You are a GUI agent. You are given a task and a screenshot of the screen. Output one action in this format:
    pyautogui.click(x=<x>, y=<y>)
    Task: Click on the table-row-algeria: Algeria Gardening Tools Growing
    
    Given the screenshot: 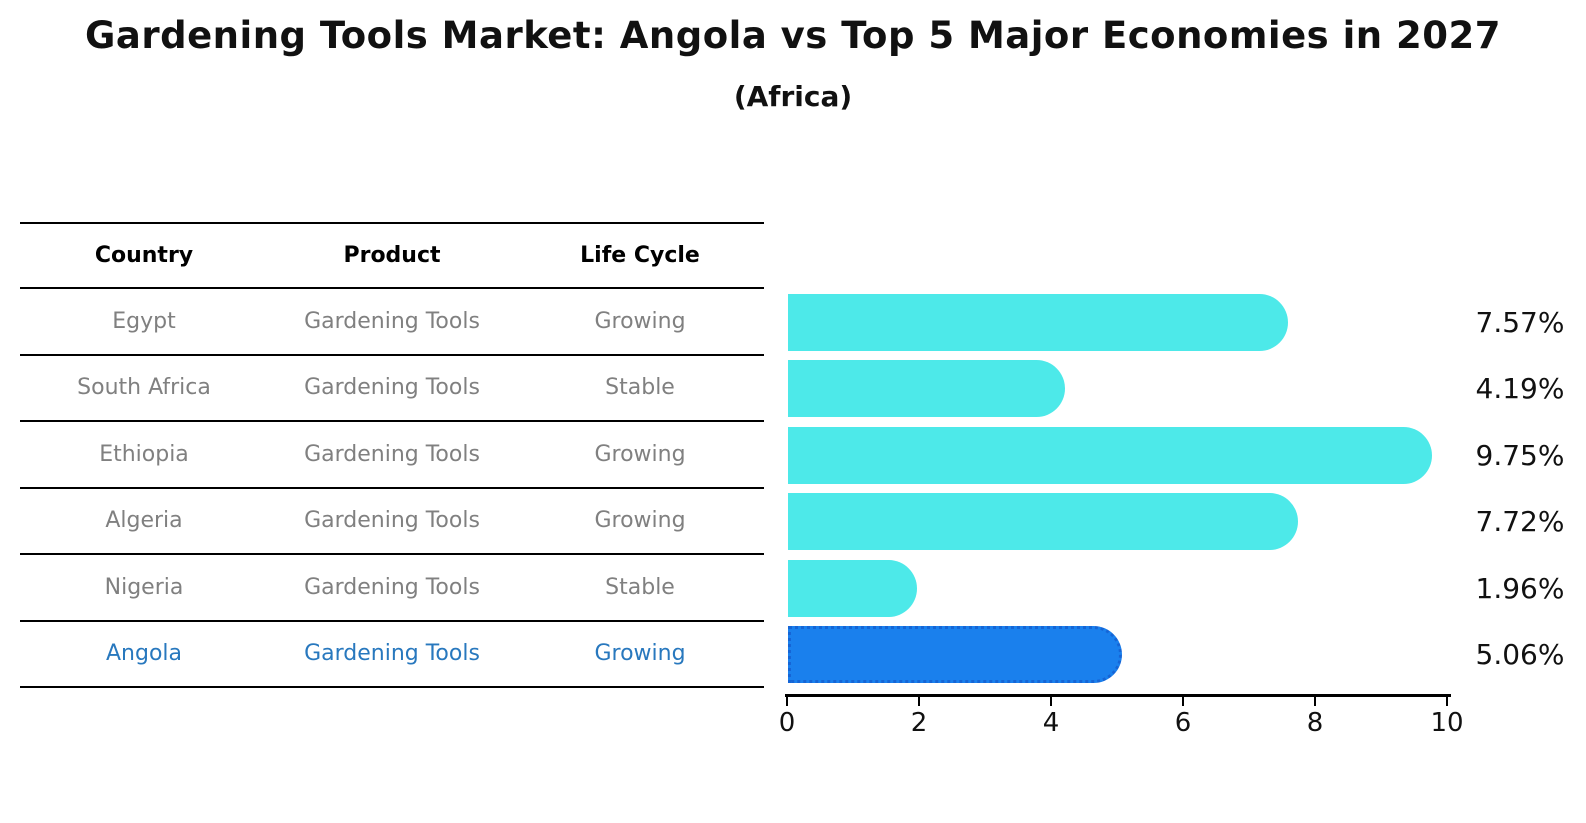 What is the action you would take?
    pyautogui.click(x=392, y=522)
    